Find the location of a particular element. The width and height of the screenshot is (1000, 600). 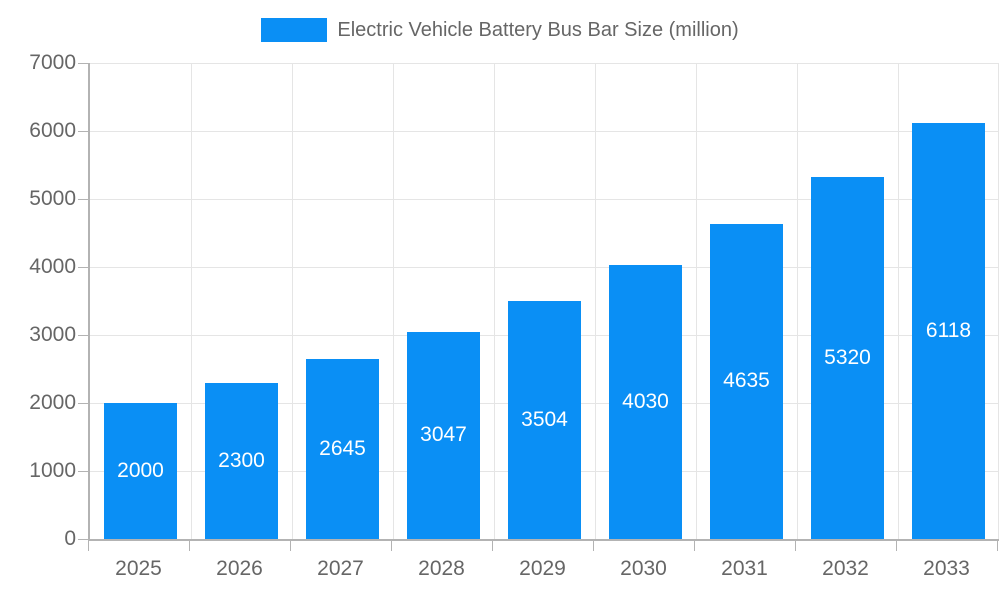

y-axis-tick-label: 6000 is located at coordinates (52, 130).